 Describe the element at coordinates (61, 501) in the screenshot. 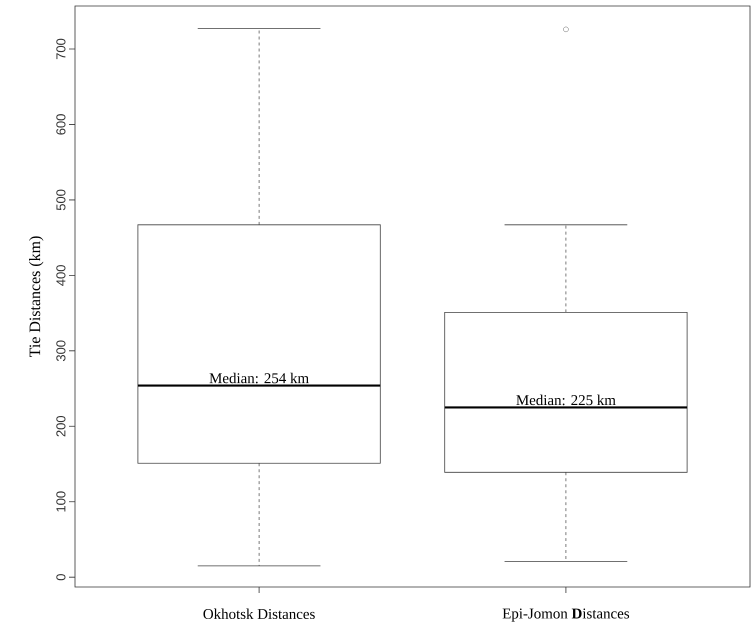

I see `y-tick-label: 100` at that location.